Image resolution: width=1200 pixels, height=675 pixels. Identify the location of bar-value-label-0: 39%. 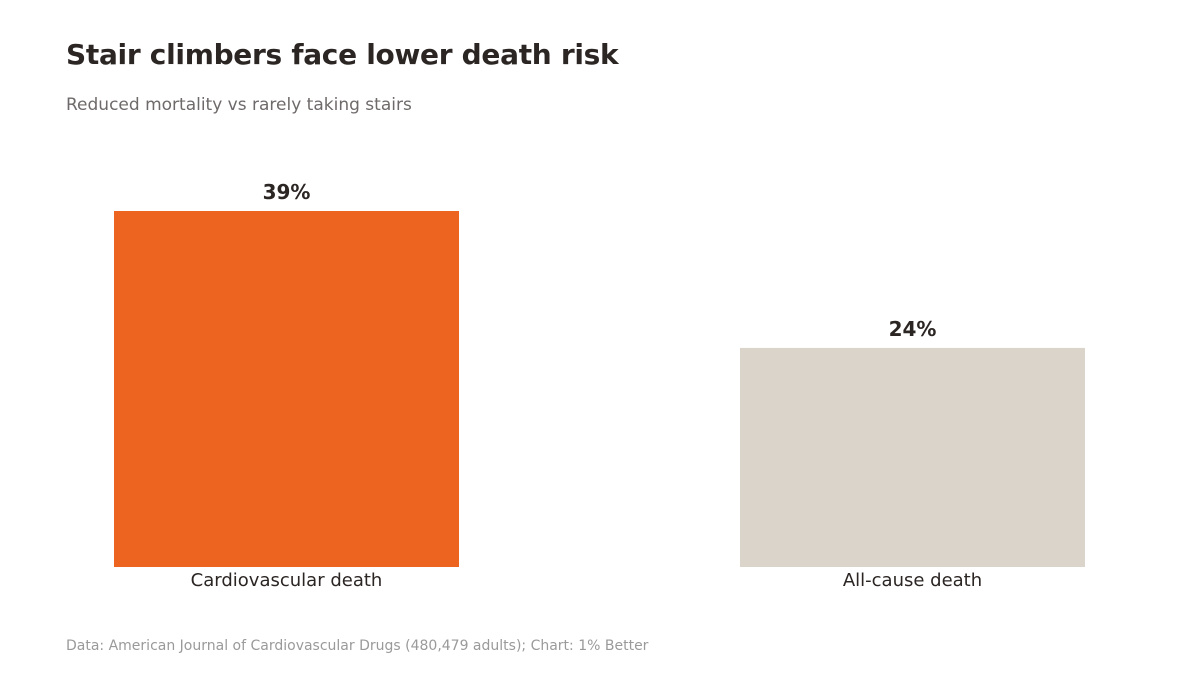
(287, 192).